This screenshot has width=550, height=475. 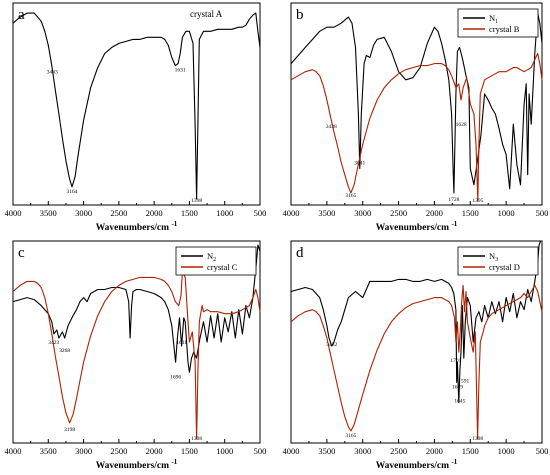 What do you see at coordinates (463, 381) in the screenshot?
I see `peak-label: 1591` at bounding box center [463, 381].